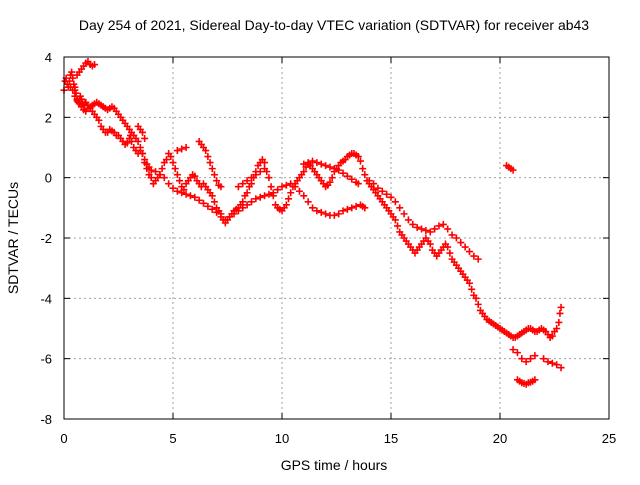  Describe the element at coordinates (48, 57) in the screenshot. I see `y-tick-label: 4` at that location.